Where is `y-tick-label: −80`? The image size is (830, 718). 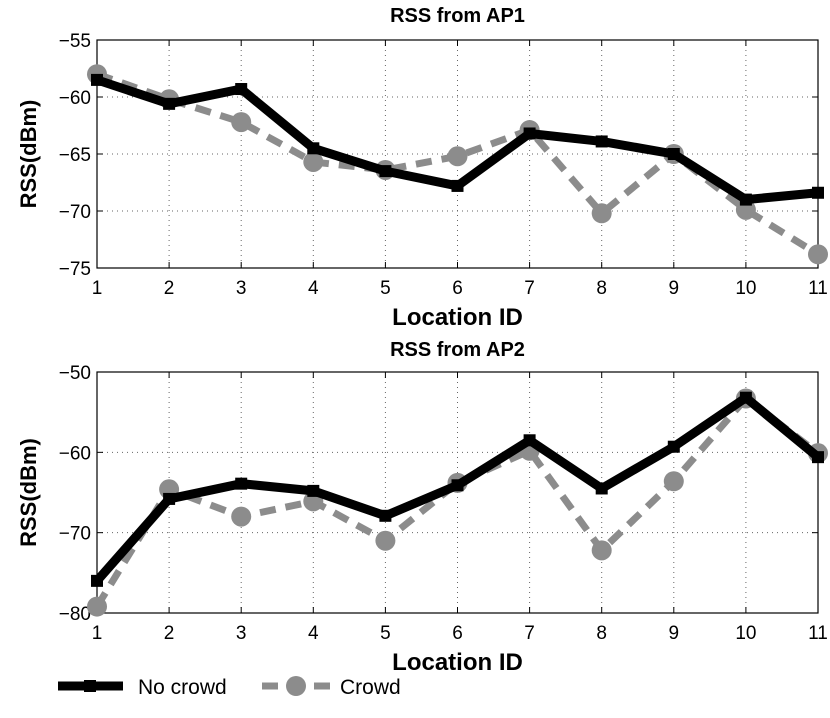
y-tick-label: −80 is located at coordinates (75, 614).